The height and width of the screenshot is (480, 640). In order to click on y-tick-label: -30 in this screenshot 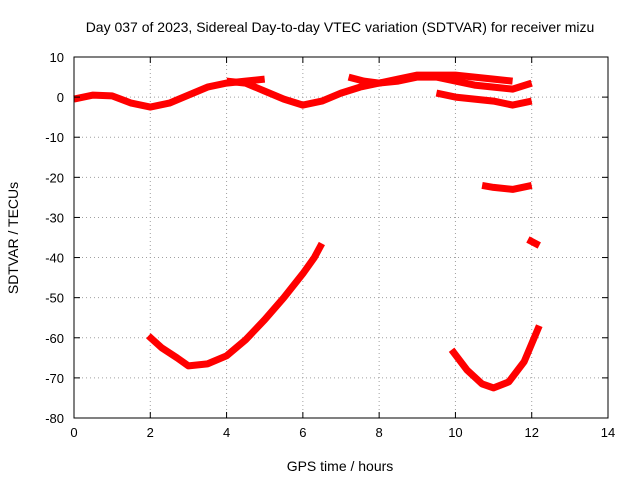, I will do `click(54, 217)`.